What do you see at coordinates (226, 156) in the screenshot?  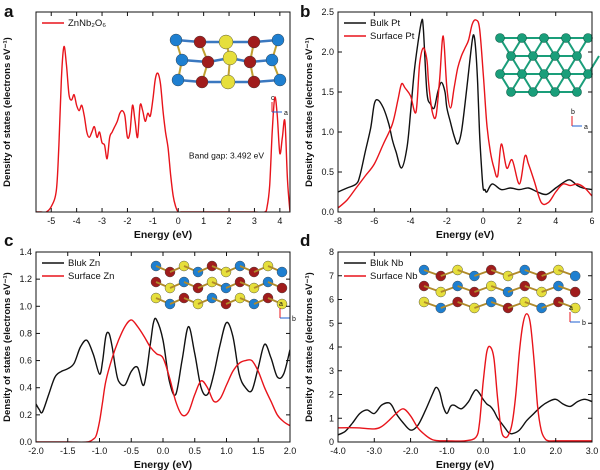 I see `band-gap-annotation: Band gap: 3.492 eV` at bounding box center [226, 156].